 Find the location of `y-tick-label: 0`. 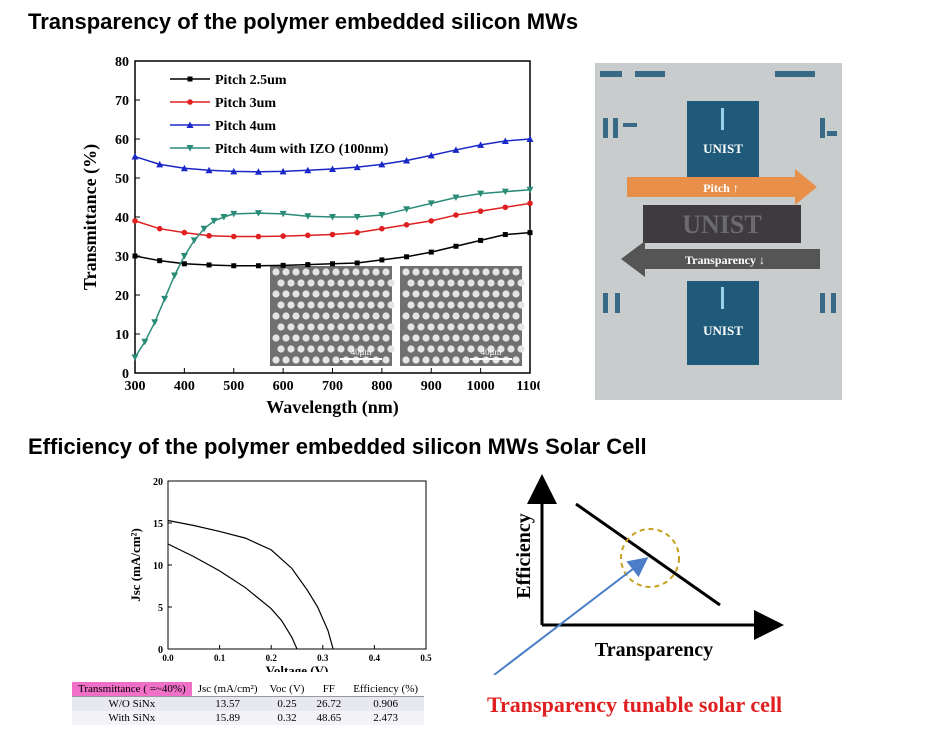

y-tick-label: 0 is located at coordinates (160, 650).